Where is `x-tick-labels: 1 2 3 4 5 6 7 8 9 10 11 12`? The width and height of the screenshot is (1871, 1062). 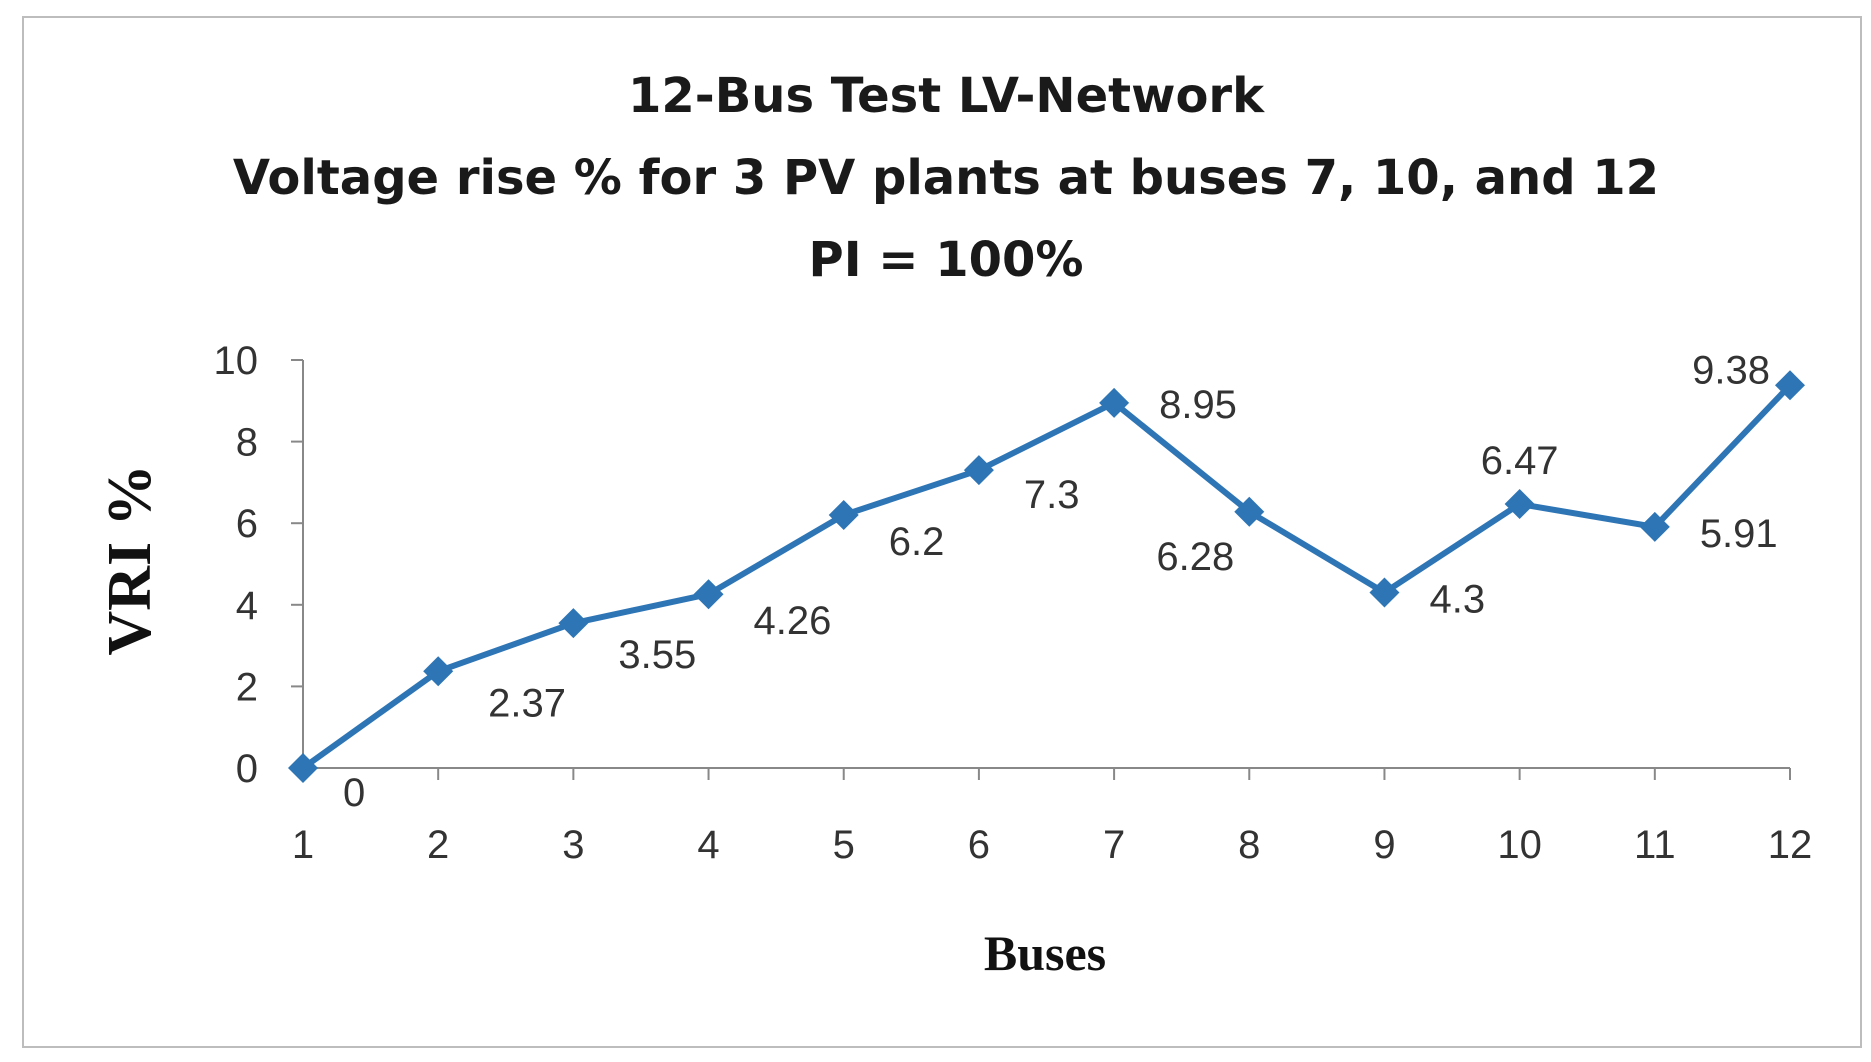
x-tick-labels: 1 2 3 4 5 6 7 8 9 10 11 12 is located at coordinates (1052, 817).